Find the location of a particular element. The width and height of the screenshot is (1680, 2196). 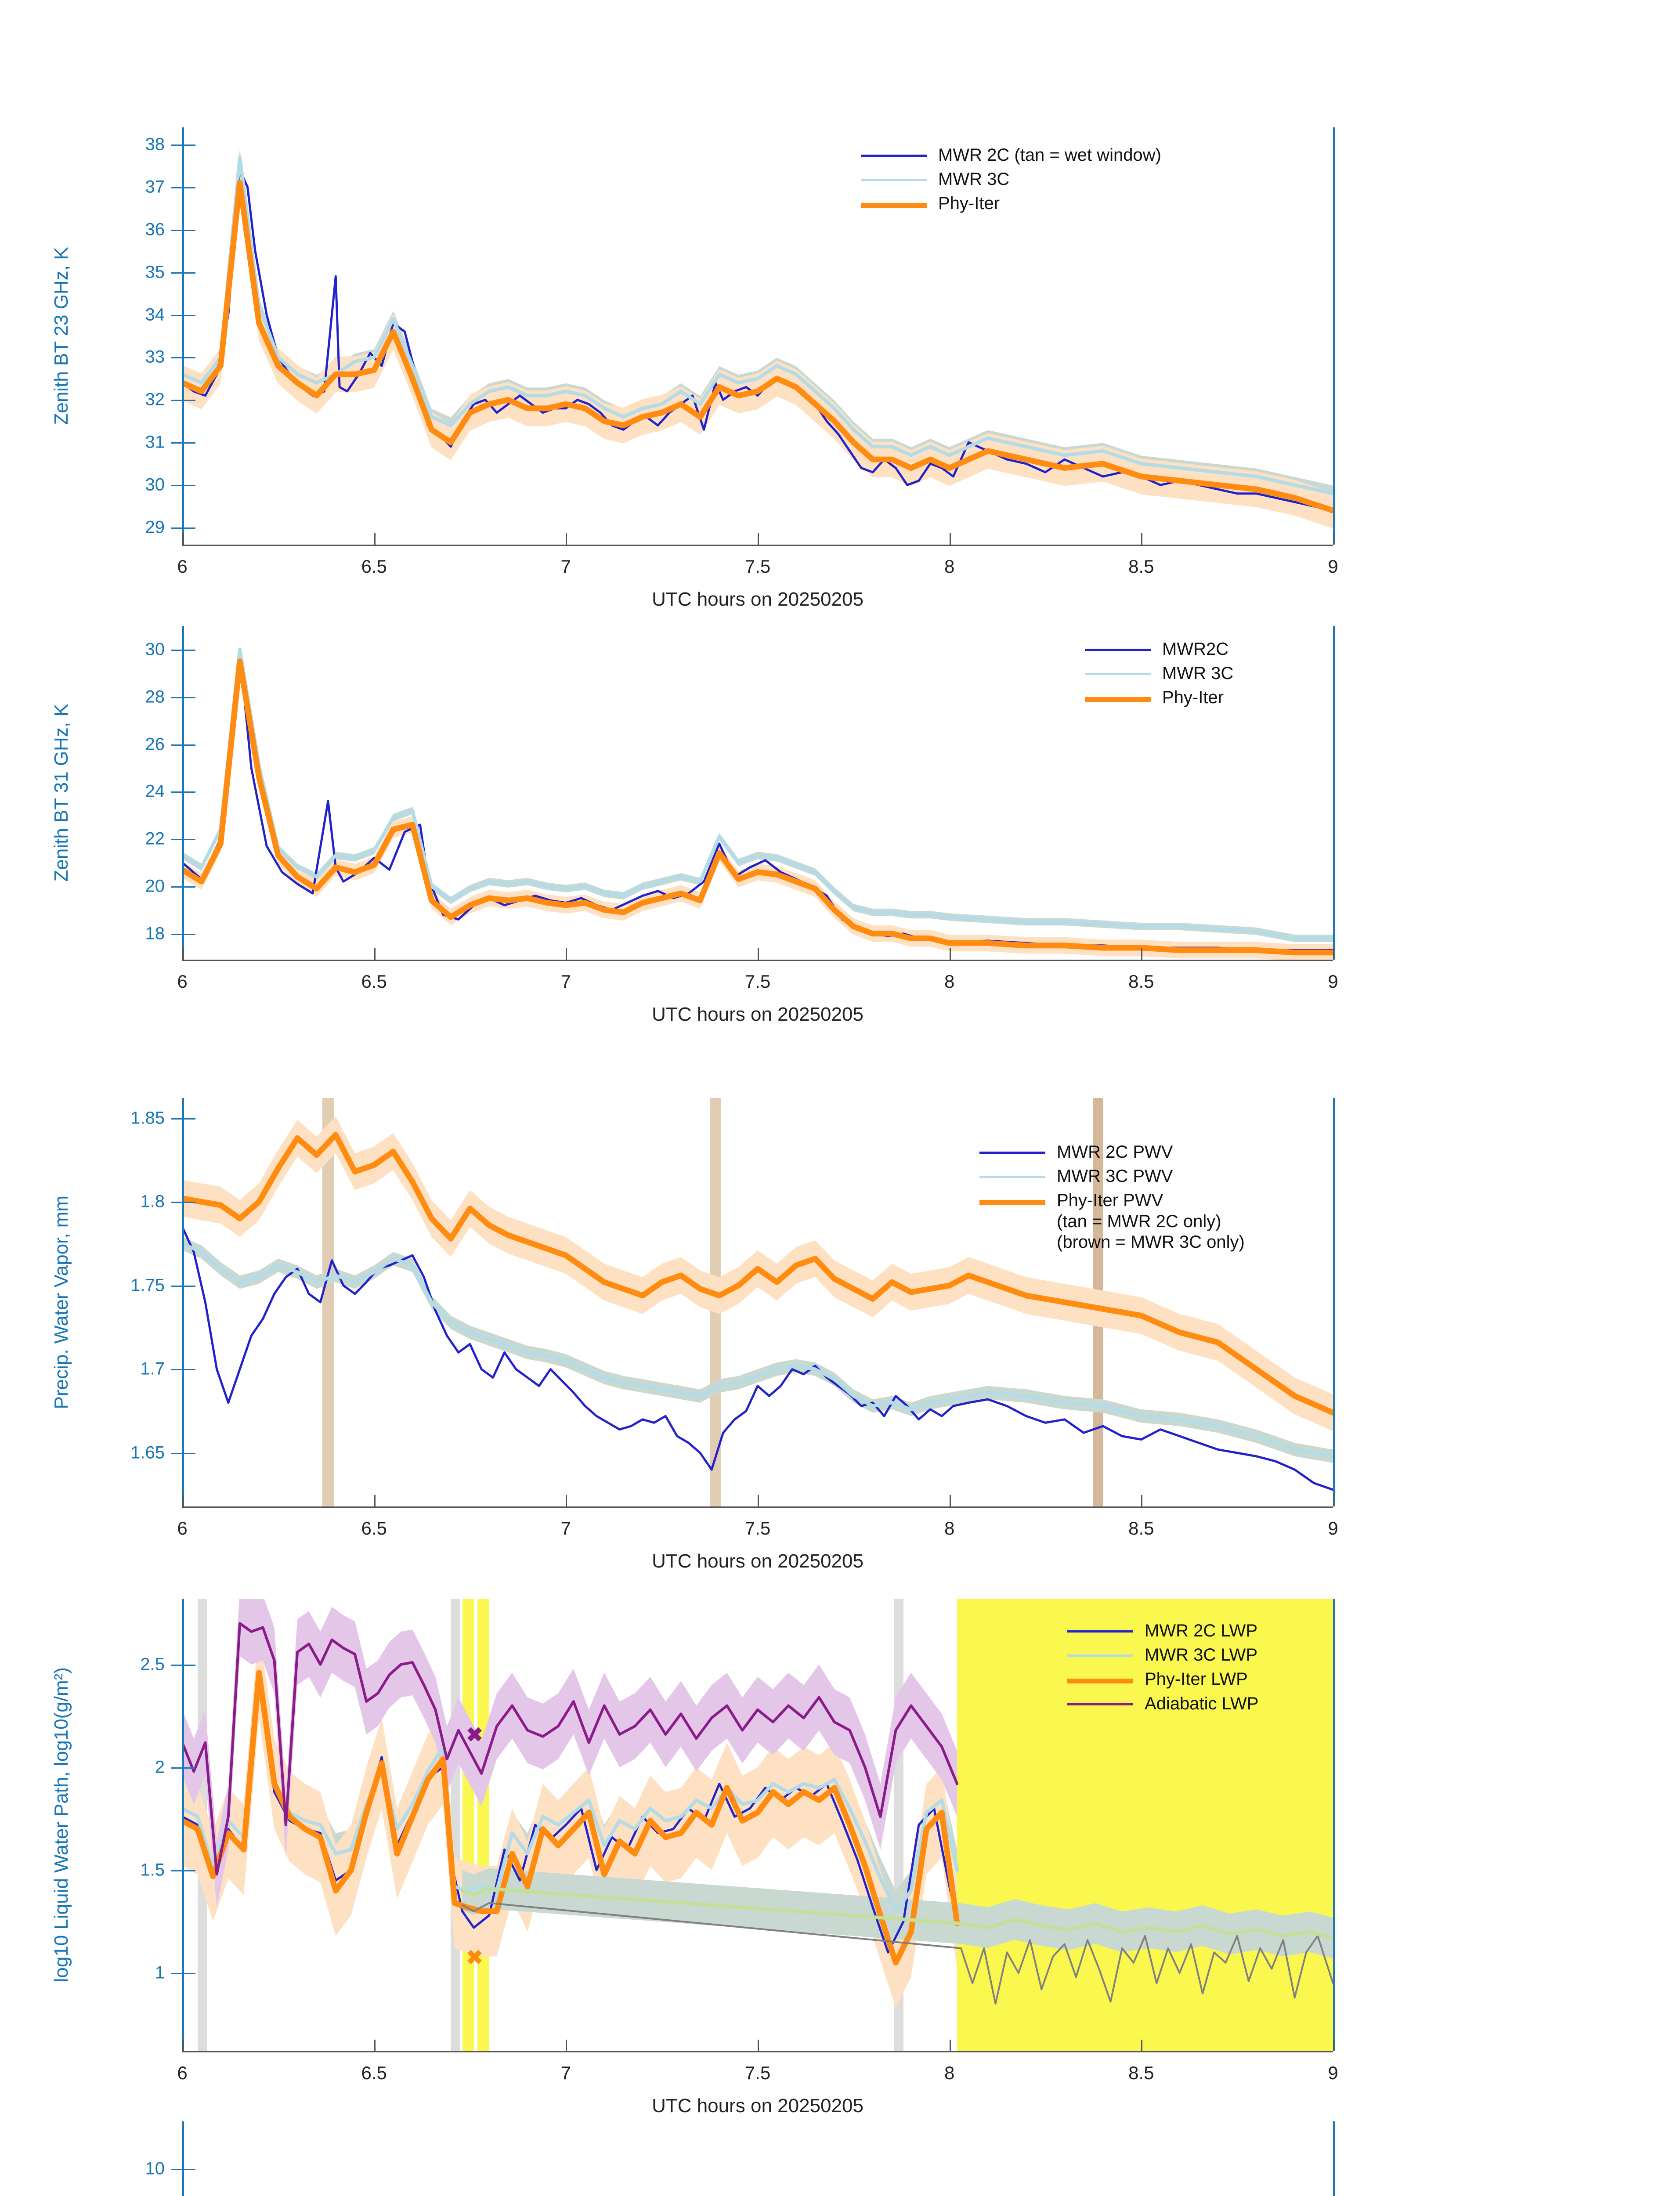

legend-label: MWR 3C is located at coordinates (1198, 673).